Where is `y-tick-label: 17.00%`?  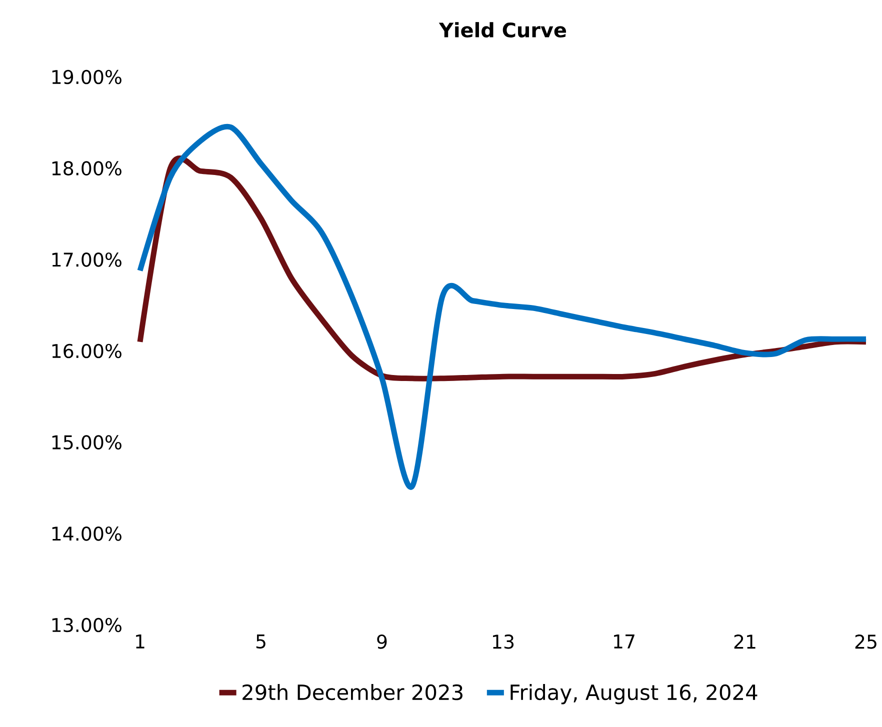 y-tick-label: 17.00% is located at coordinates (87, 259).